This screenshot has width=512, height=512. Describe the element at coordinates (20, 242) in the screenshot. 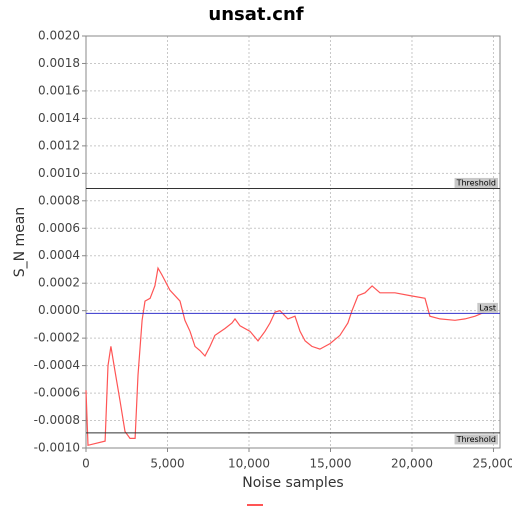

I see `y-axis-label: S_N mean` at that location.